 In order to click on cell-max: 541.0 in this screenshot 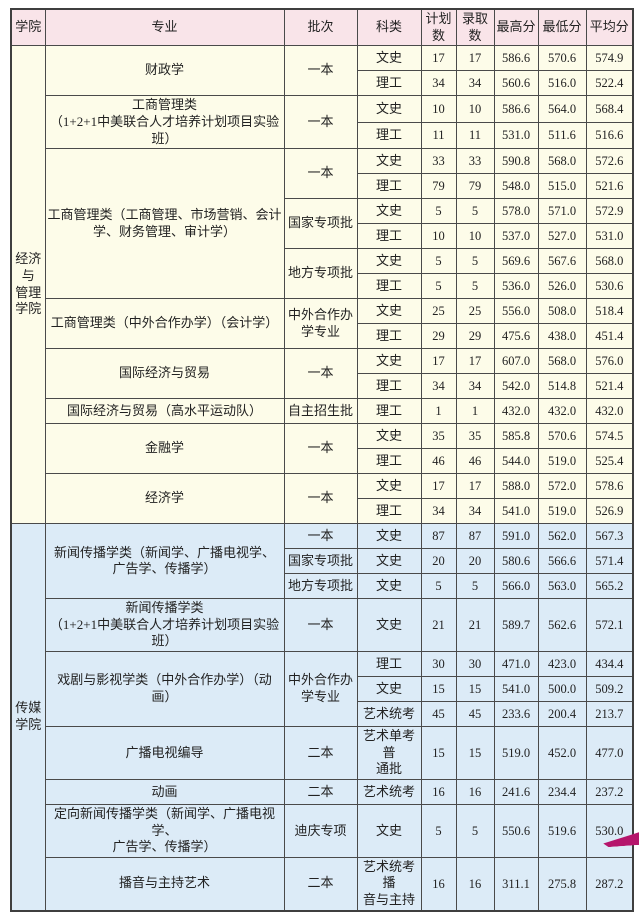, I will do `click(516, 689)`.